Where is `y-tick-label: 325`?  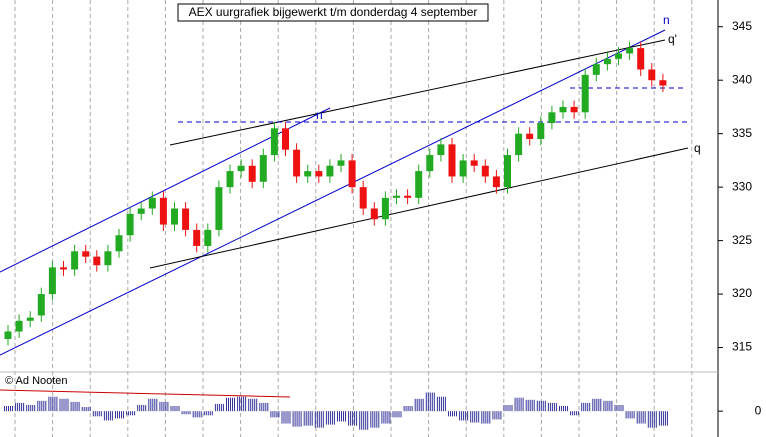 y-tick-label: 325 is located at coordinates (742, 240).